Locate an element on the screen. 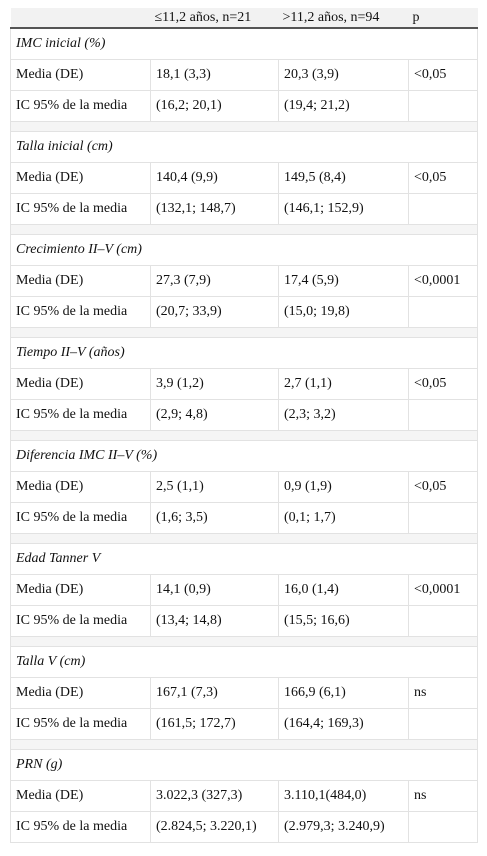  header-cell is located at coordinates (80, 18).